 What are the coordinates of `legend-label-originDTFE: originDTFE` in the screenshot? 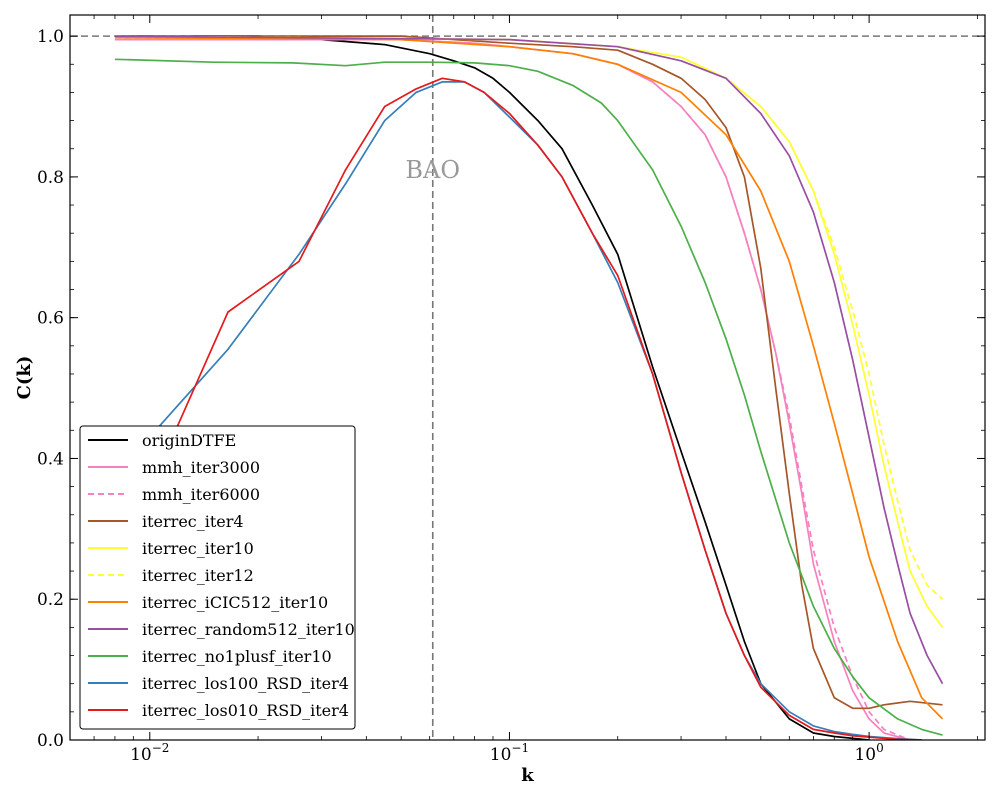 It's located at (189, 440).